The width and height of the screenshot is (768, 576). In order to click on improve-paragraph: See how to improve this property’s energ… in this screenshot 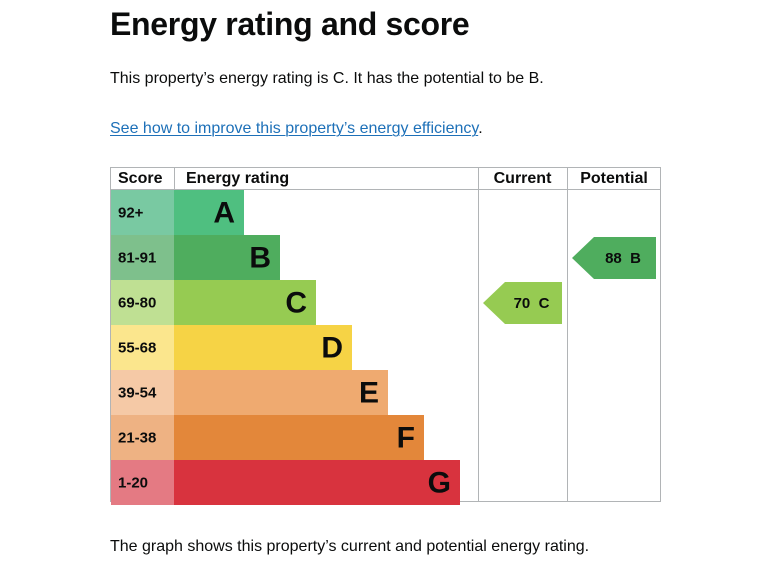, I will do `click(296, 129)`.